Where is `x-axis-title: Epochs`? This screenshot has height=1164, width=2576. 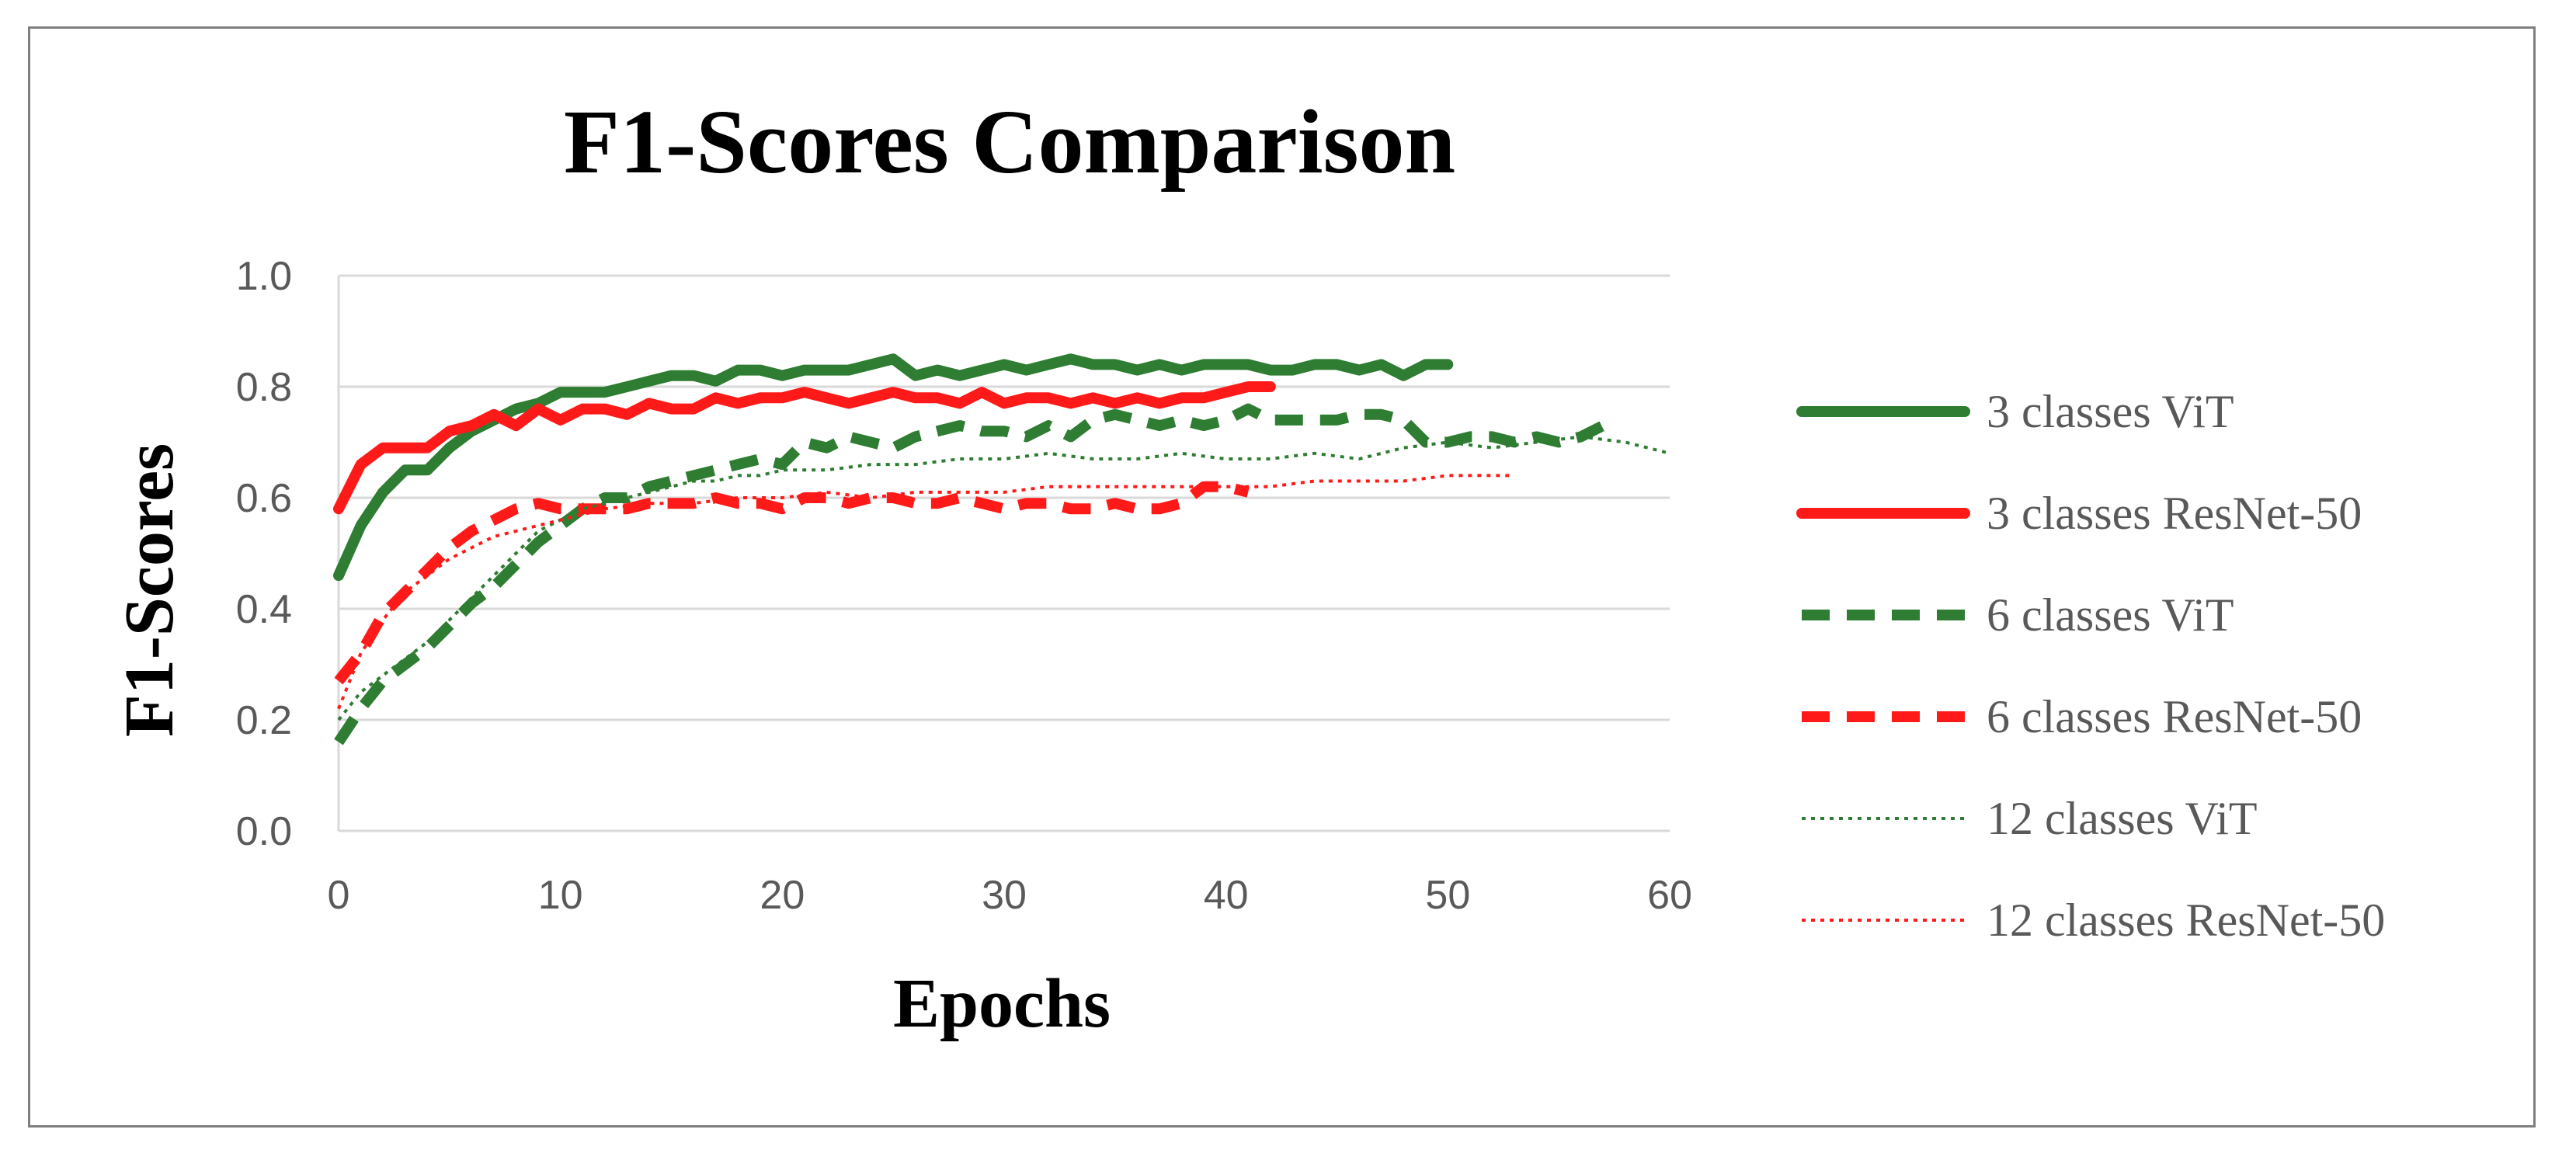 x-axis-title: Epochs is located at coordinates (1002, 1004).